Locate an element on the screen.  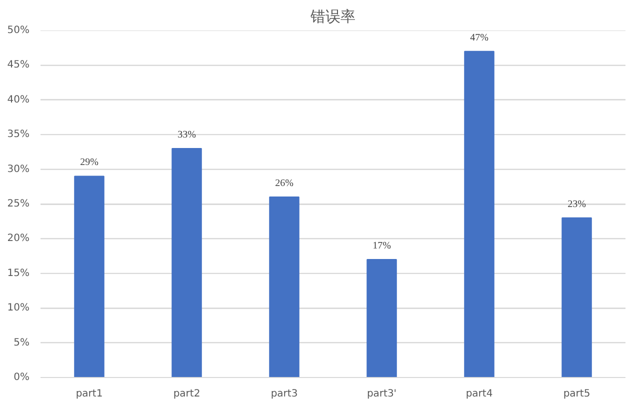
x-tick-label: part1 is located at coordinates (89, 394).